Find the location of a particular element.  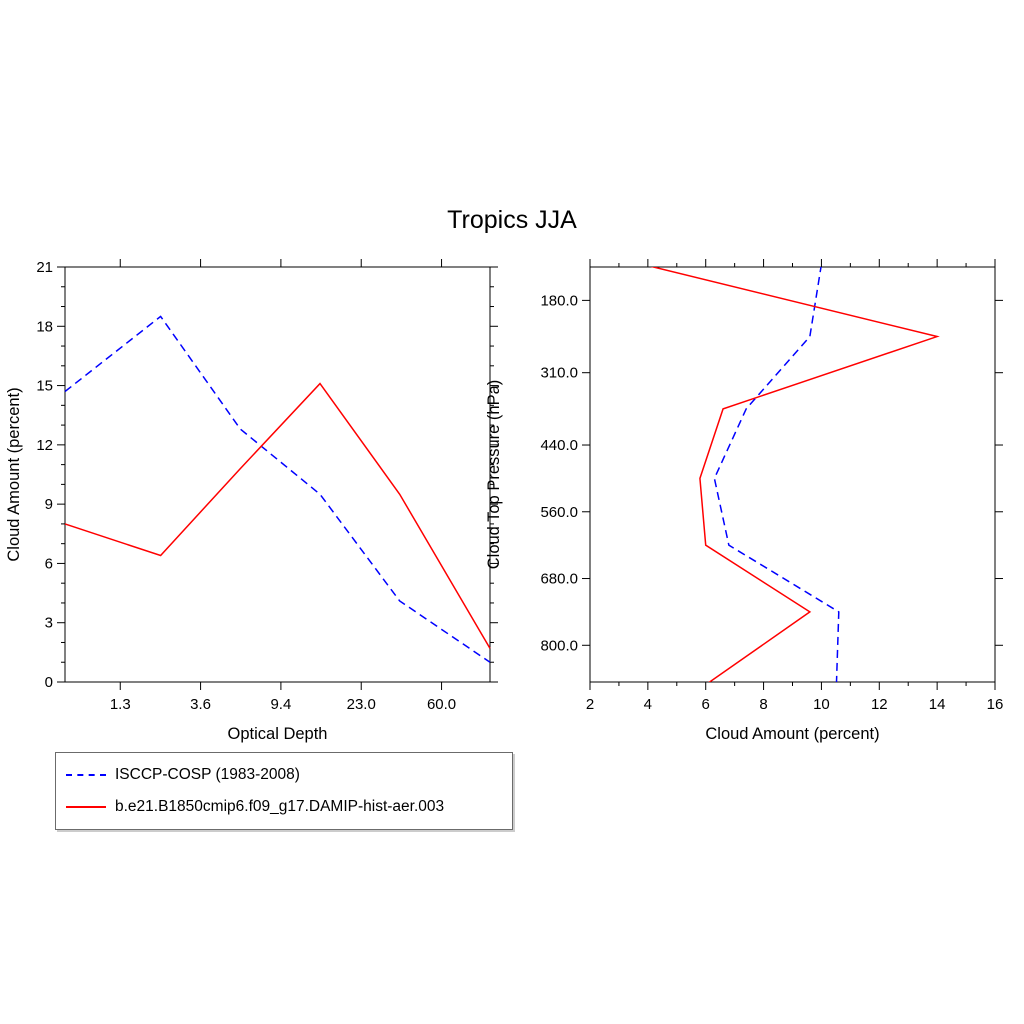

legend-item-isccp: ISCCP-COSP (1983-2008) is located at coordinates (284, 775).